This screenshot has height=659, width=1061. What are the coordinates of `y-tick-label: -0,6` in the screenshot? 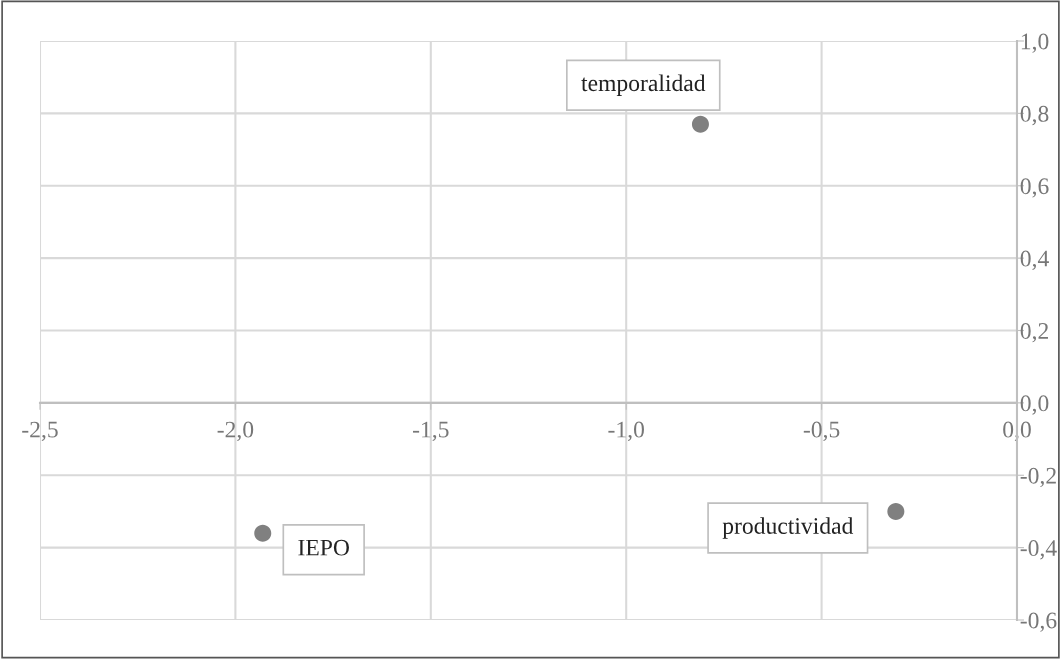 It's located at (1038, 622).